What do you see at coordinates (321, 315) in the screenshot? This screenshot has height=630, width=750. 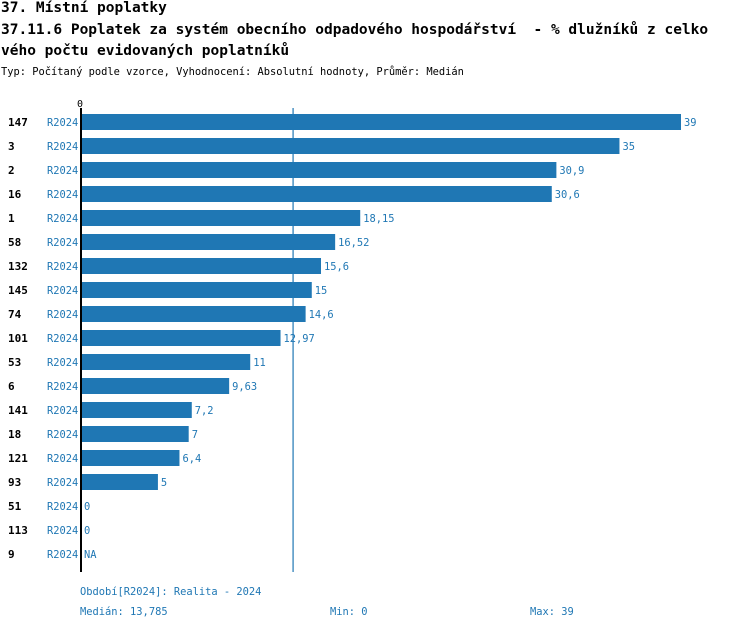 I see `data-label: 14,6` at bounding box center [321, 315].